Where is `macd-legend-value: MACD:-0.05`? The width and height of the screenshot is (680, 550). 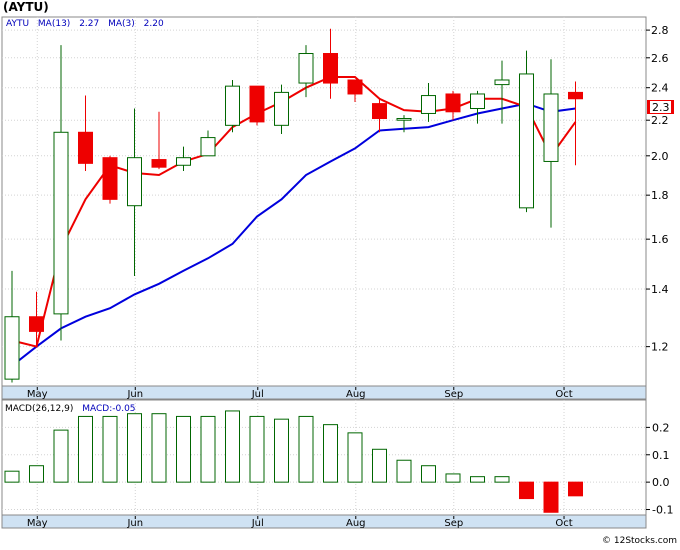
macd-legend-value: MACD:-0.05 is located at coordinates (108, 409).